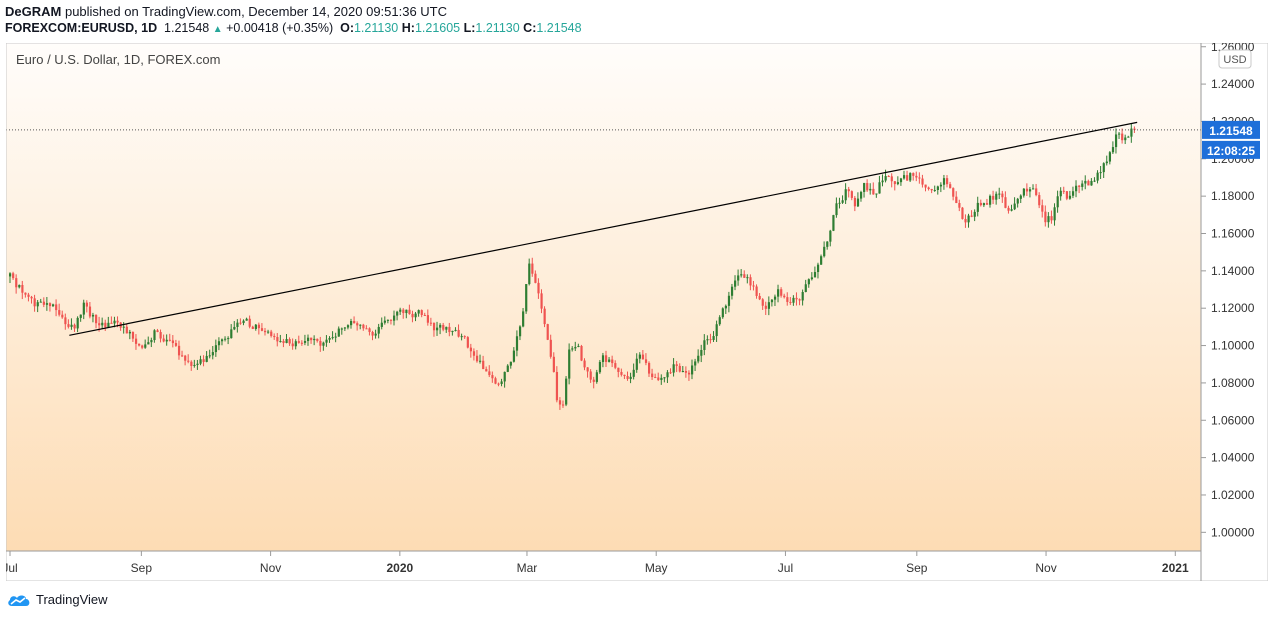  I want to click on high-value: 1.21605, so click(437, 28).